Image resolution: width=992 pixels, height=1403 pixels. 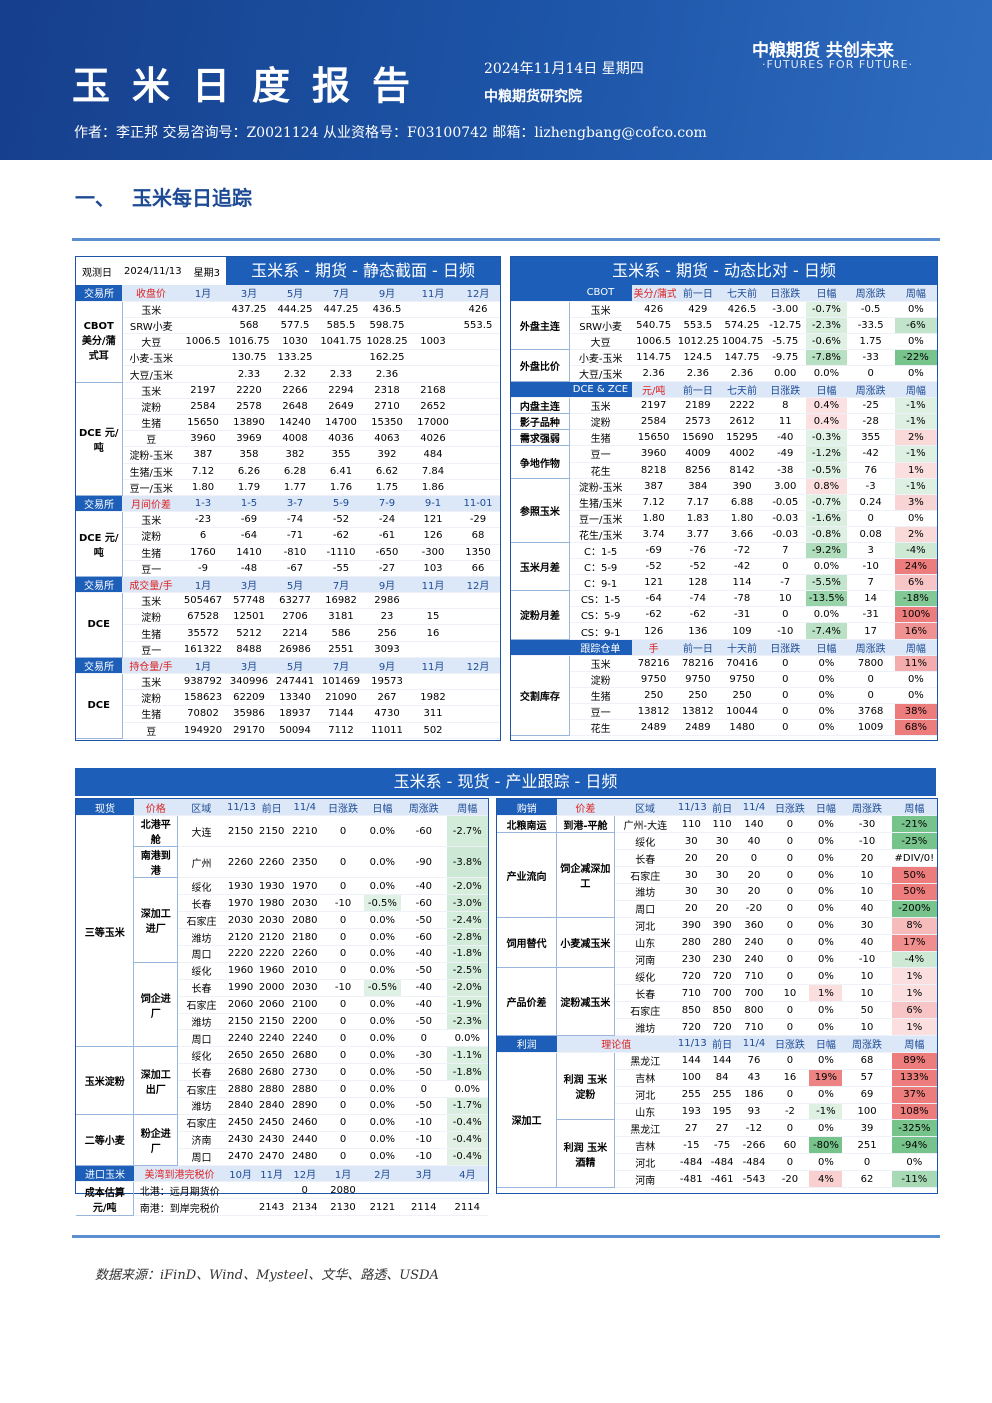 What do you see at coordinates (600, 583) in the screenshot?
I see `row-name: C：9-1` at bounding box center [600, 583].